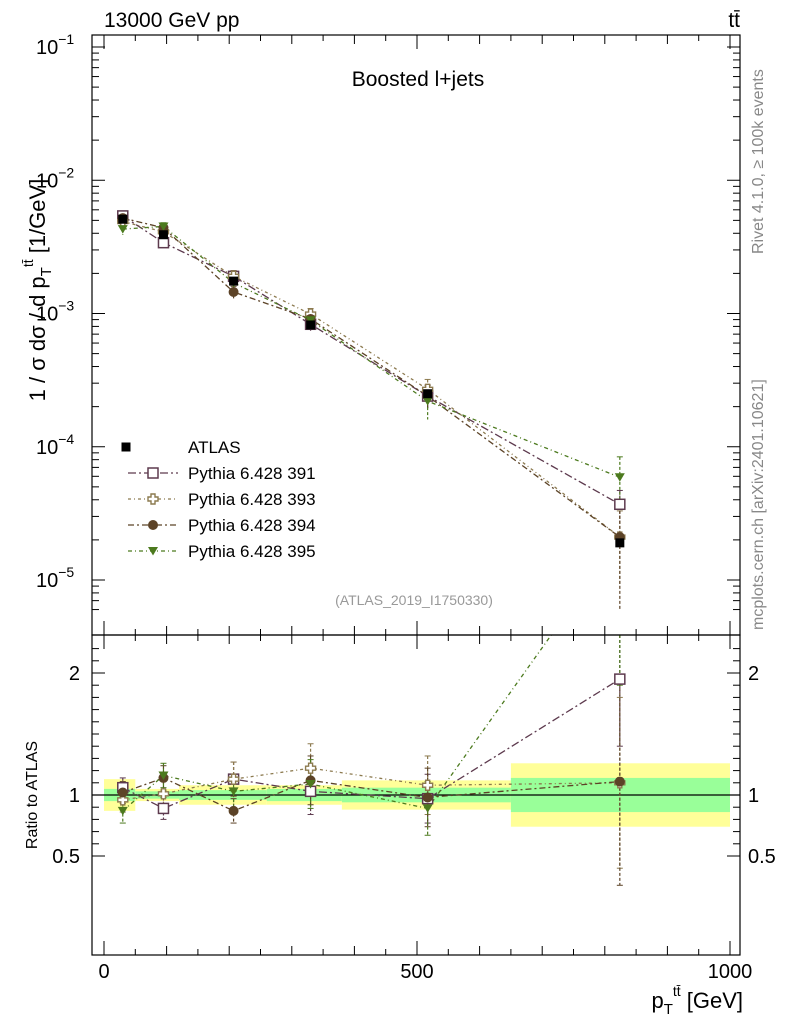 Image resolution: width=786 pixels, height=1024 pixels. What do you see at coordinates (416, 972) in the screenshot?
I see `x-tick-label: 500` at bounding box center [416, 972].